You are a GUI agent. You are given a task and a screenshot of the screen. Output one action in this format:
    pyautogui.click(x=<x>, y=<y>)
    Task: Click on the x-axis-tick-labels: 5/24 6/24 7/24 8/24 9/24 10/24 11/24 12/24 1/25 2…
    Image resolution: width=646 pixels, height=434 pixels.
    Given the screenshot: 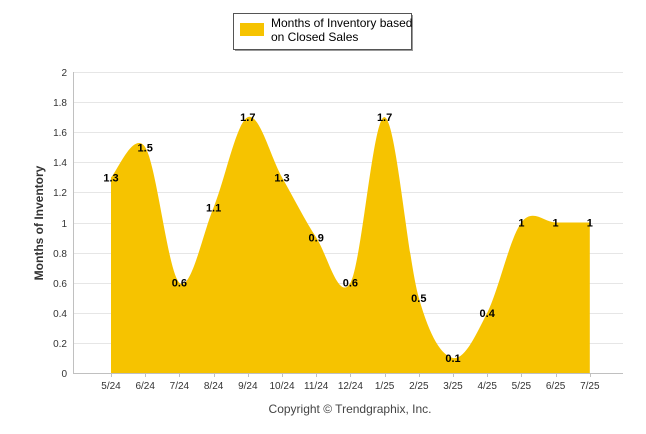 What is the action you would take?
    pyautogui.click(x=350, y=382)
    